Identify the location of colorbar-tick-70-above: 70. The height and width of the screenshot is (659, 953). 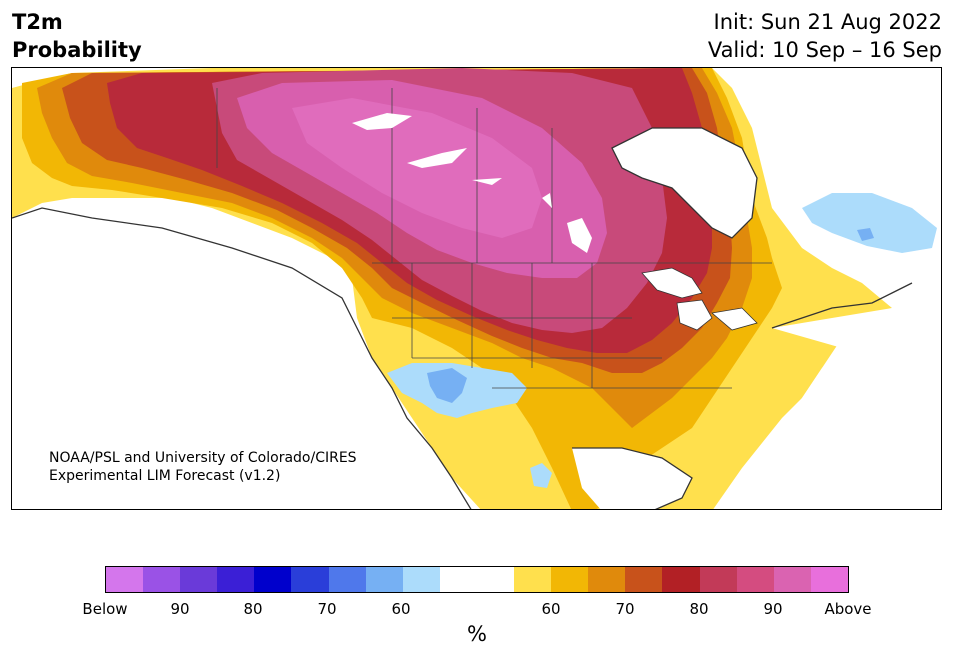
(625, 609).